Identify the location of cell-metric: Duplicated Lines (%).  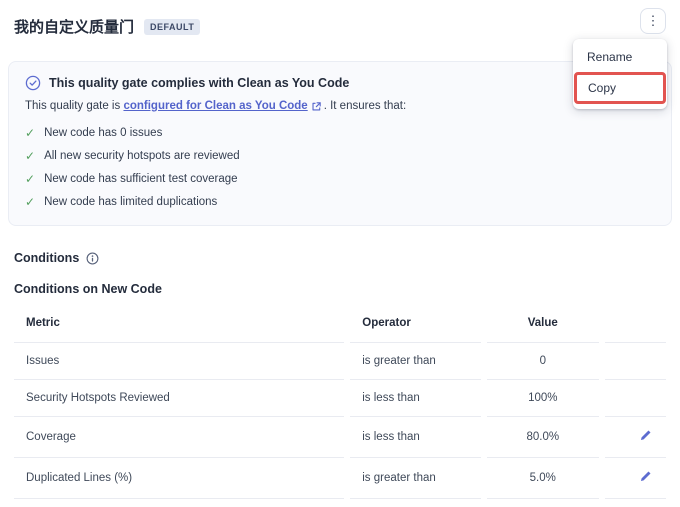
(179, 478).